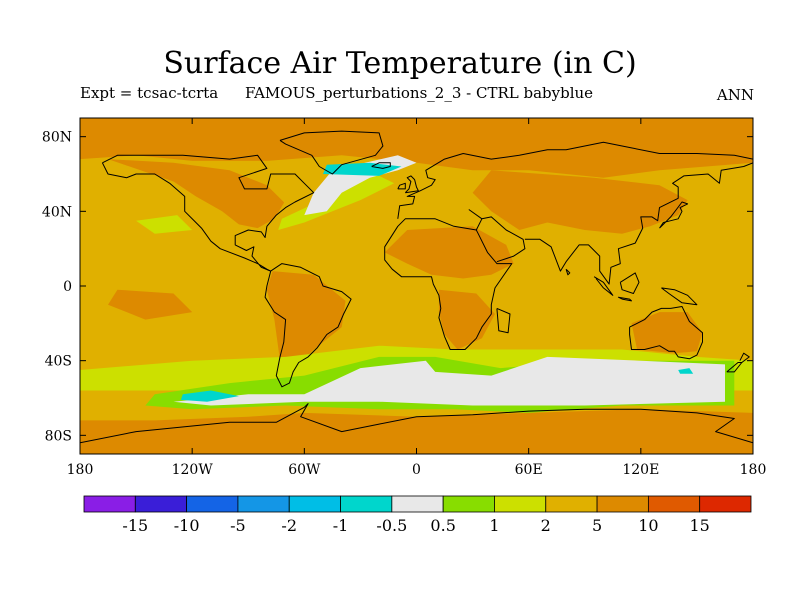  What do you see at coordinates (306, 320) in the screenshot?
I see `region-south-america` at bounding box center [306, 320].